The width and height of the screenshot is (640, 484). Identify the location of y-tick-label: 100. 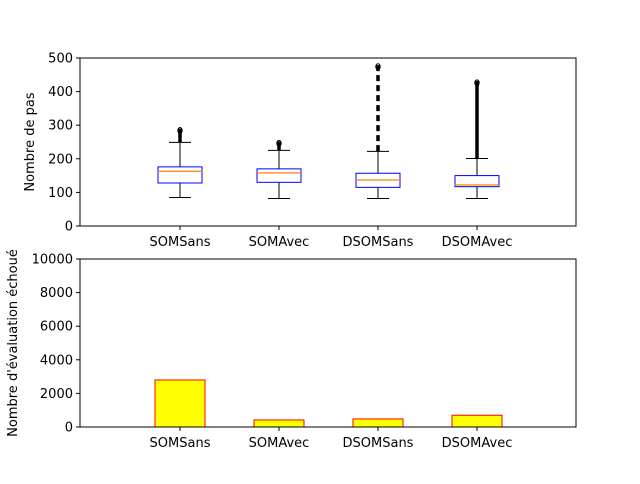
(60, 193).